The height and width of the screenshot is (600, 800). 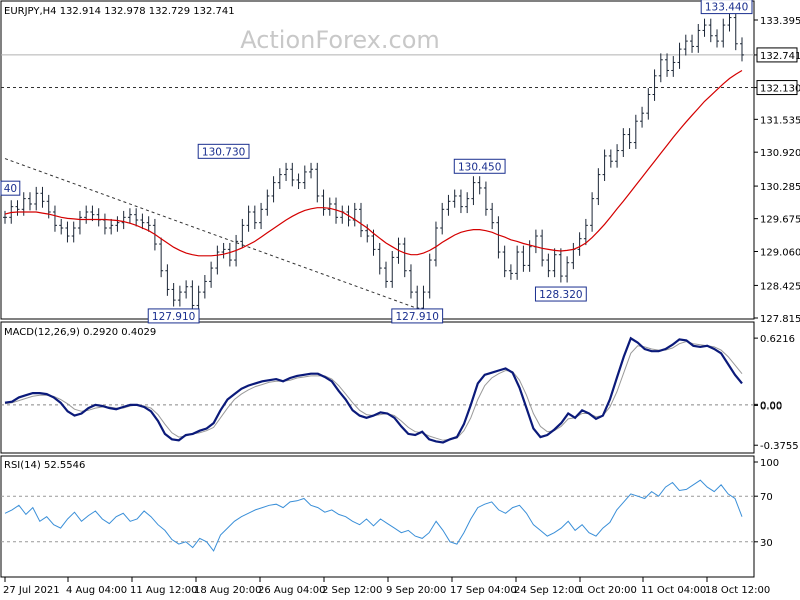 I want to click on time-axis-label: 11 Aug 12:00, so click(x=163, y=590).